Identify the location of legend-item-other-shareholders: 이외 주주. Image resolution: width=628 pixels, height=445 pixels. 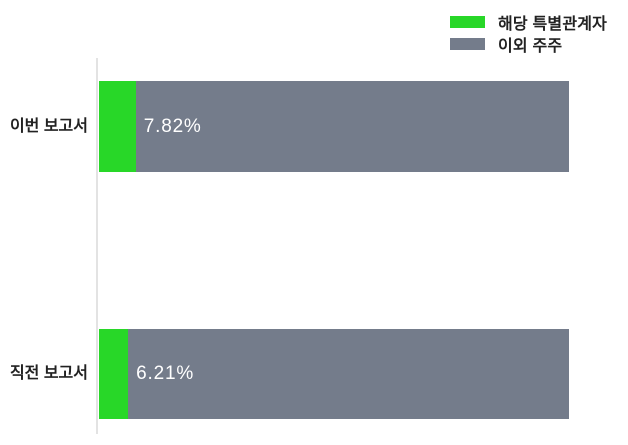
(531, 45).